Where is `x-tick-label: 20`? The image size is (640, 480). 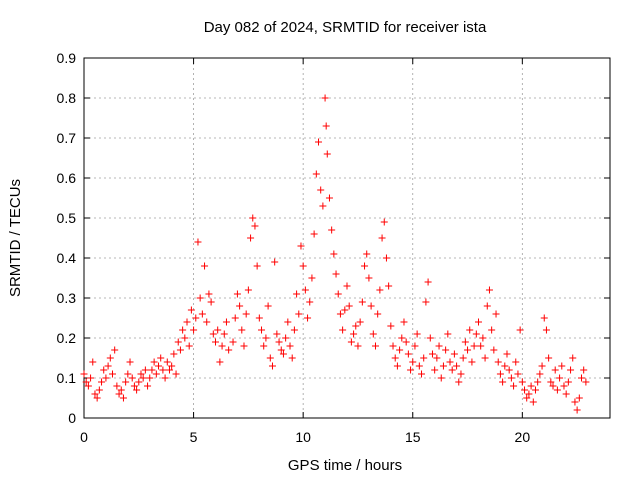
x-tick-label: 20 is located at coordinates (523, 437).